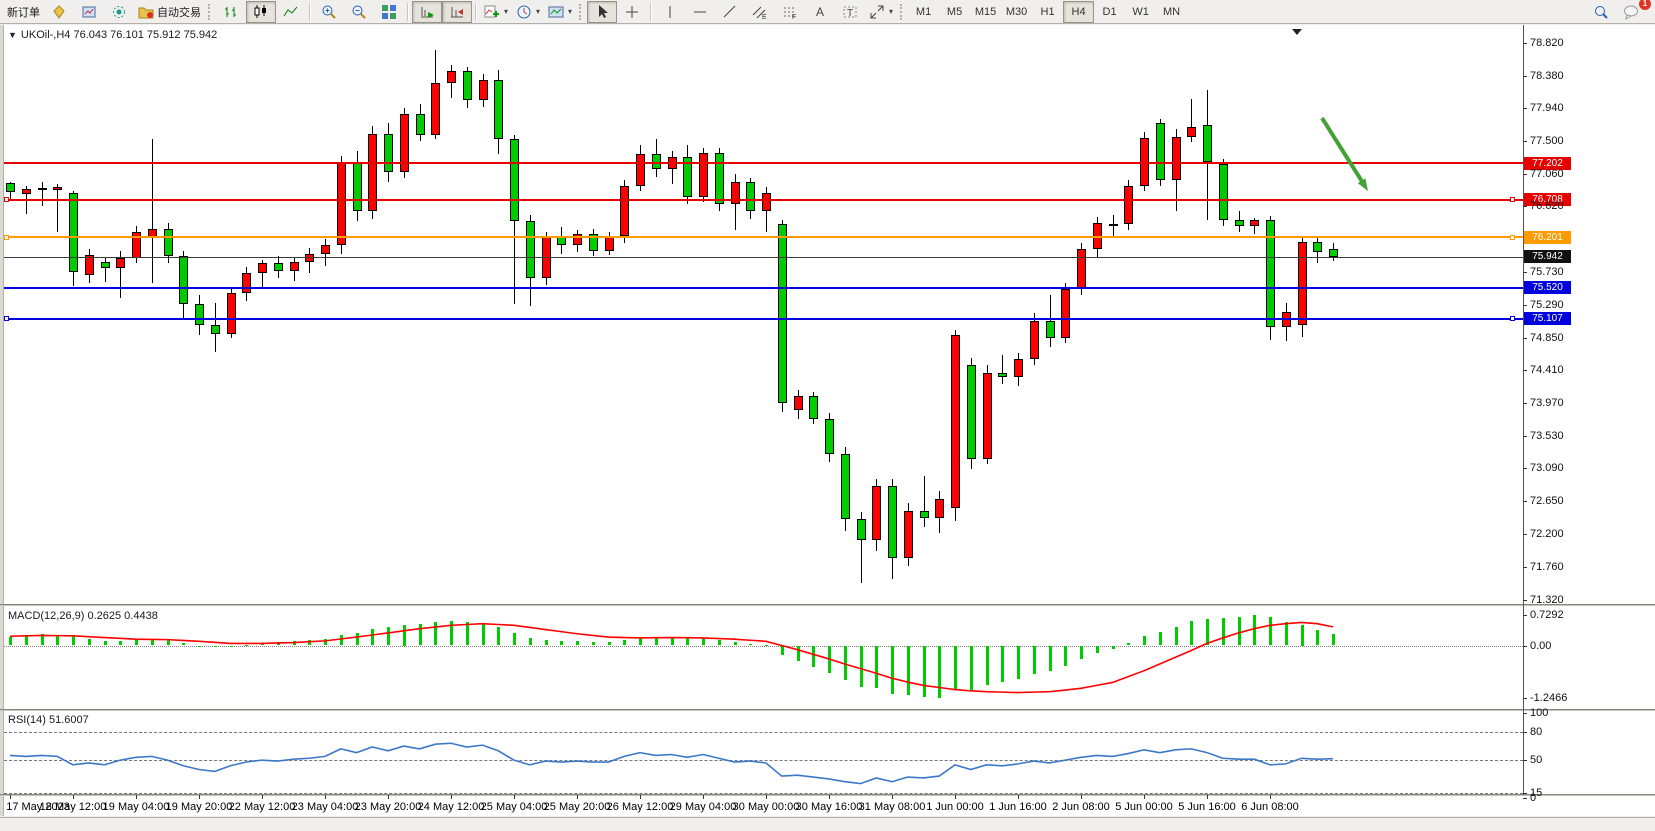  I want to click on timeframe-m15: M15, so click(985, 11).